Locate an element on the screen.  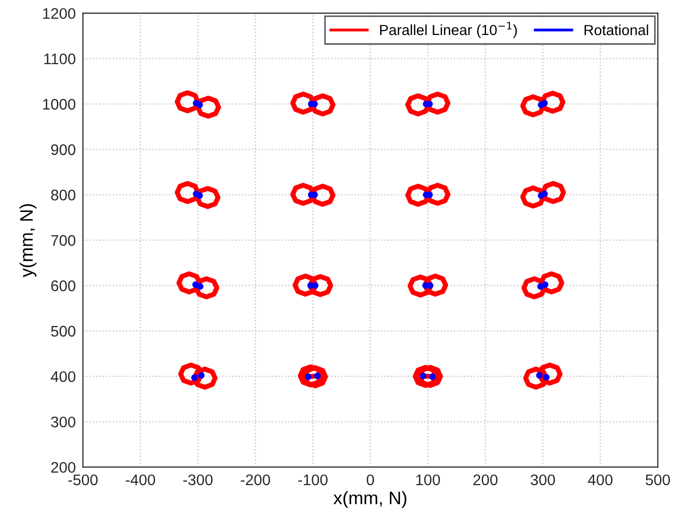
y-tick-label: 700 is located at coordinates (63, 240).